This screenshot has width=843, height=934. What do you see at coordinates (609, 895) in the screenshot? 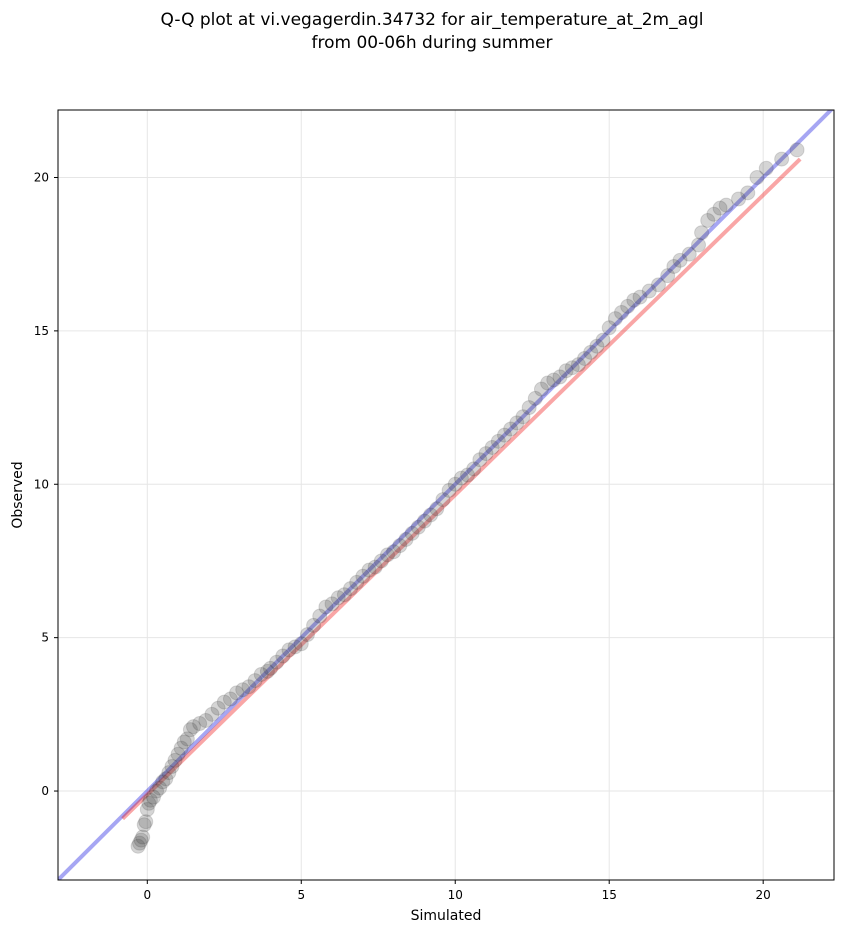
I see `x-tick-label: 15` at bounding box center [609, 895].